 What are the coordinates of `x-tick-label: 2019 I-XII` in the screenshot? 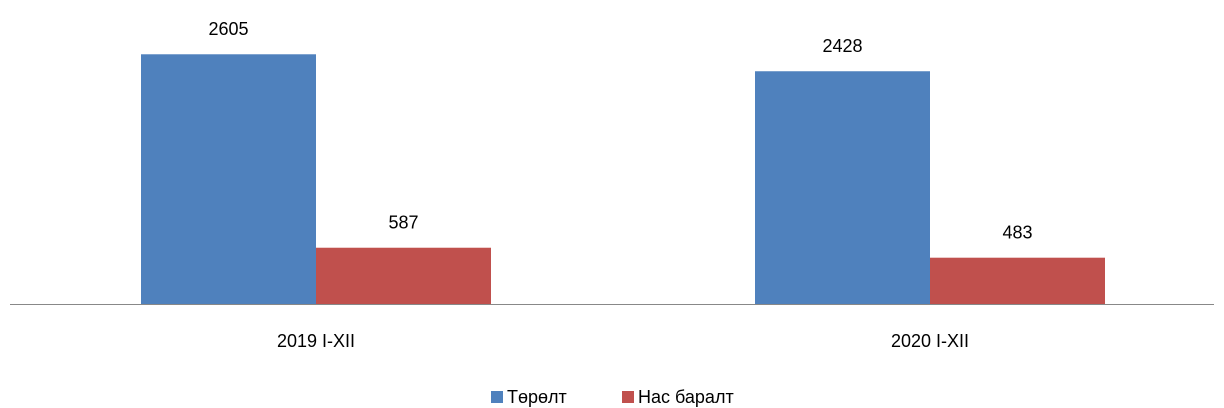 It's located at (316, 341).